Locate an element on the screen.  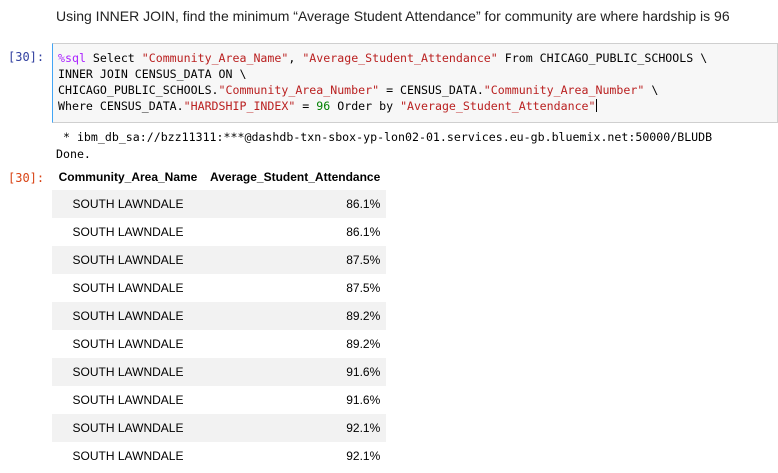
code-text: CHICAGO_PUBLIC_SCHOOLS. is located at coordinates (138, 90).